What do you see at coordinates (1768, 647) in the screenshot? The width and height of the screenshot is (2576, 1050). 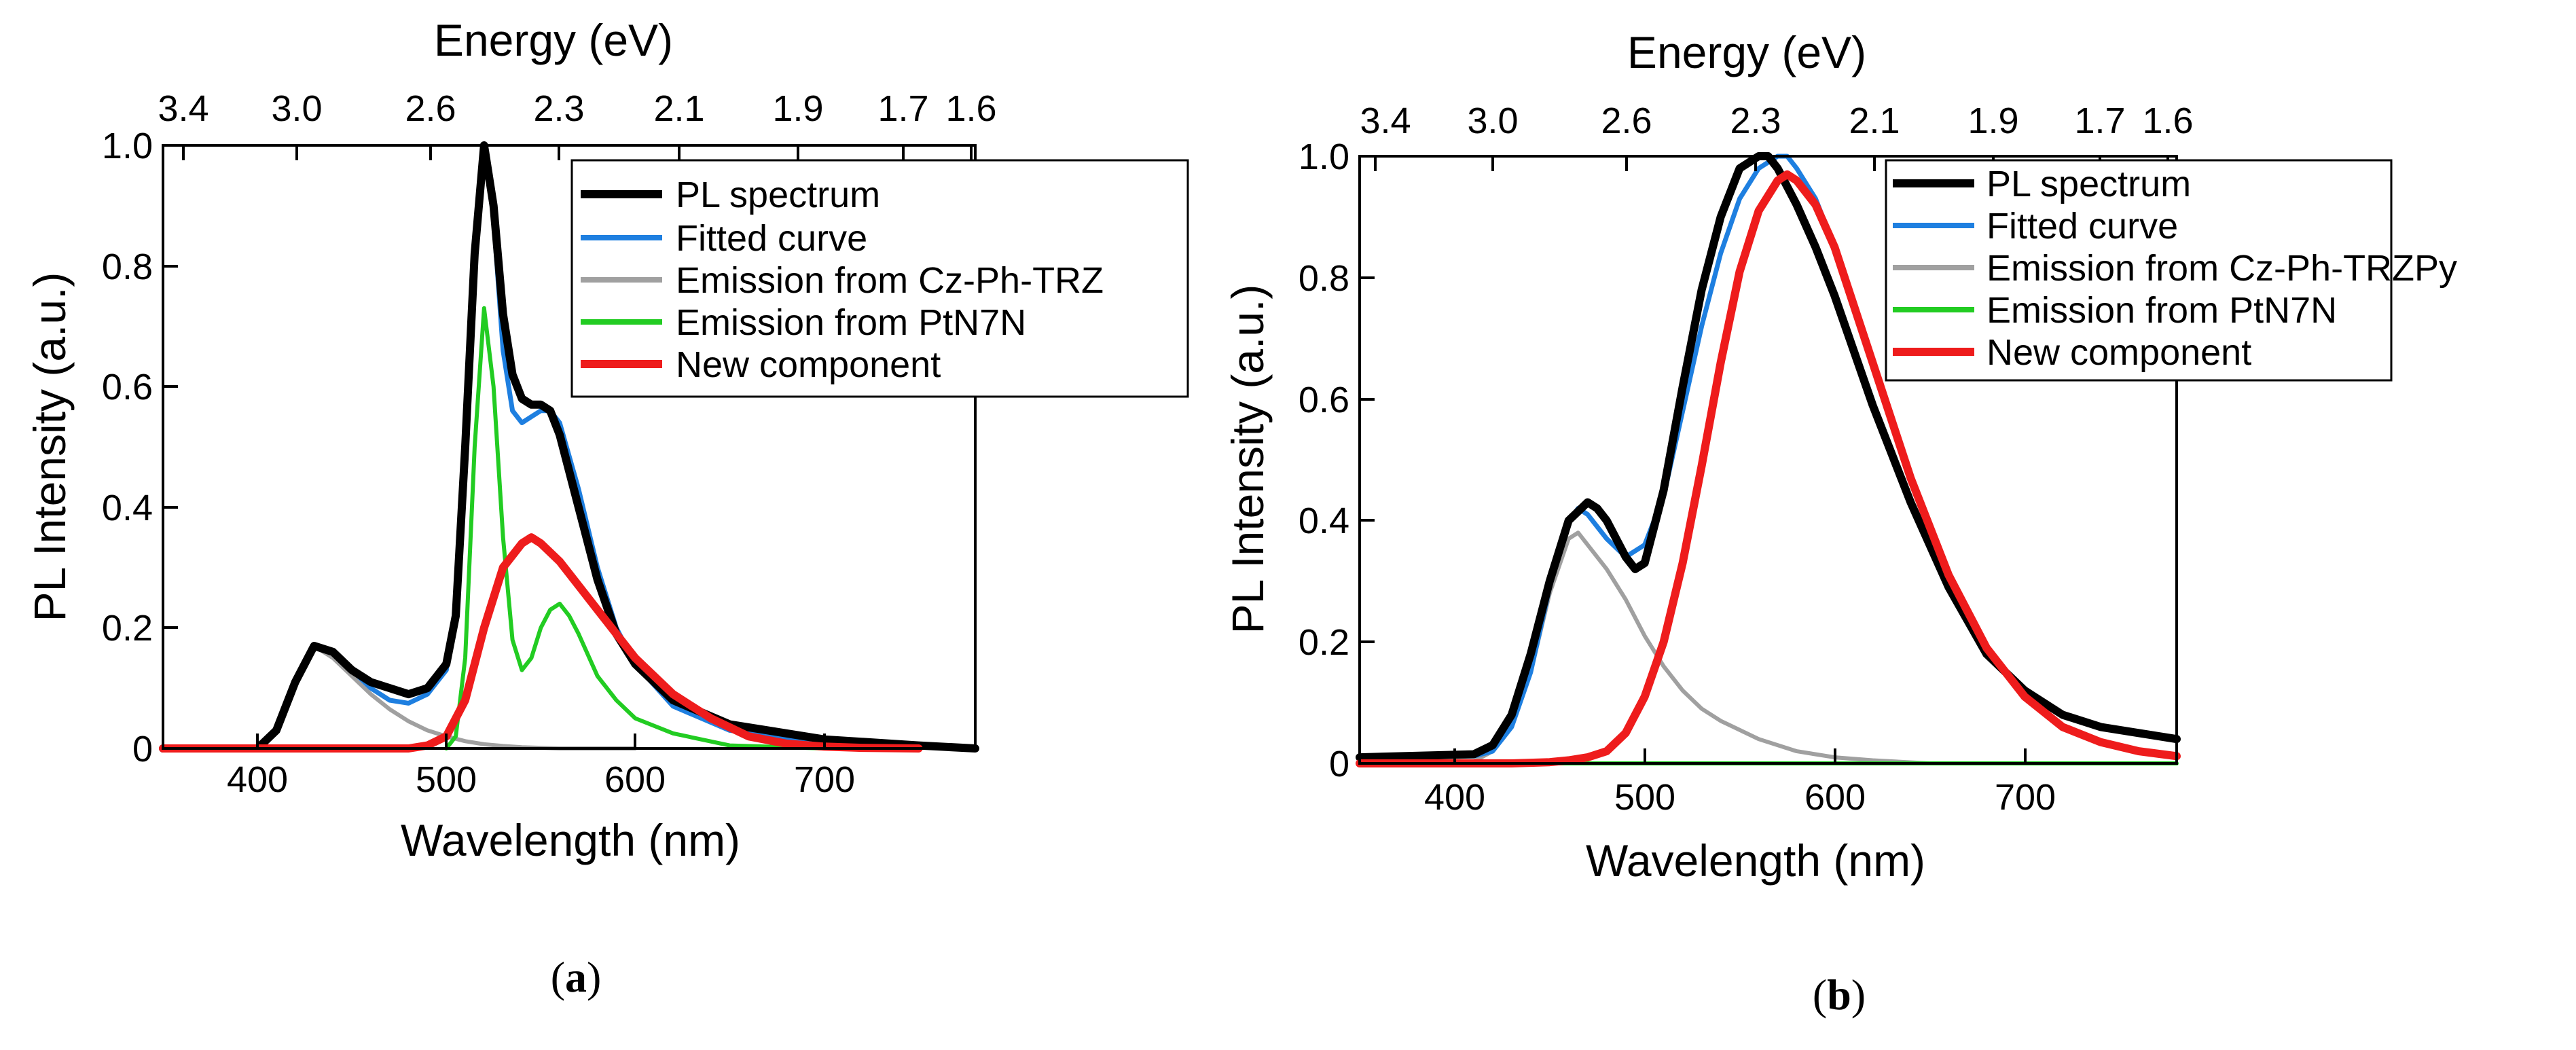 I see `panel-b-series-line-emission-from-cz-ph-trzpy` at bounding box center [1768, 647].